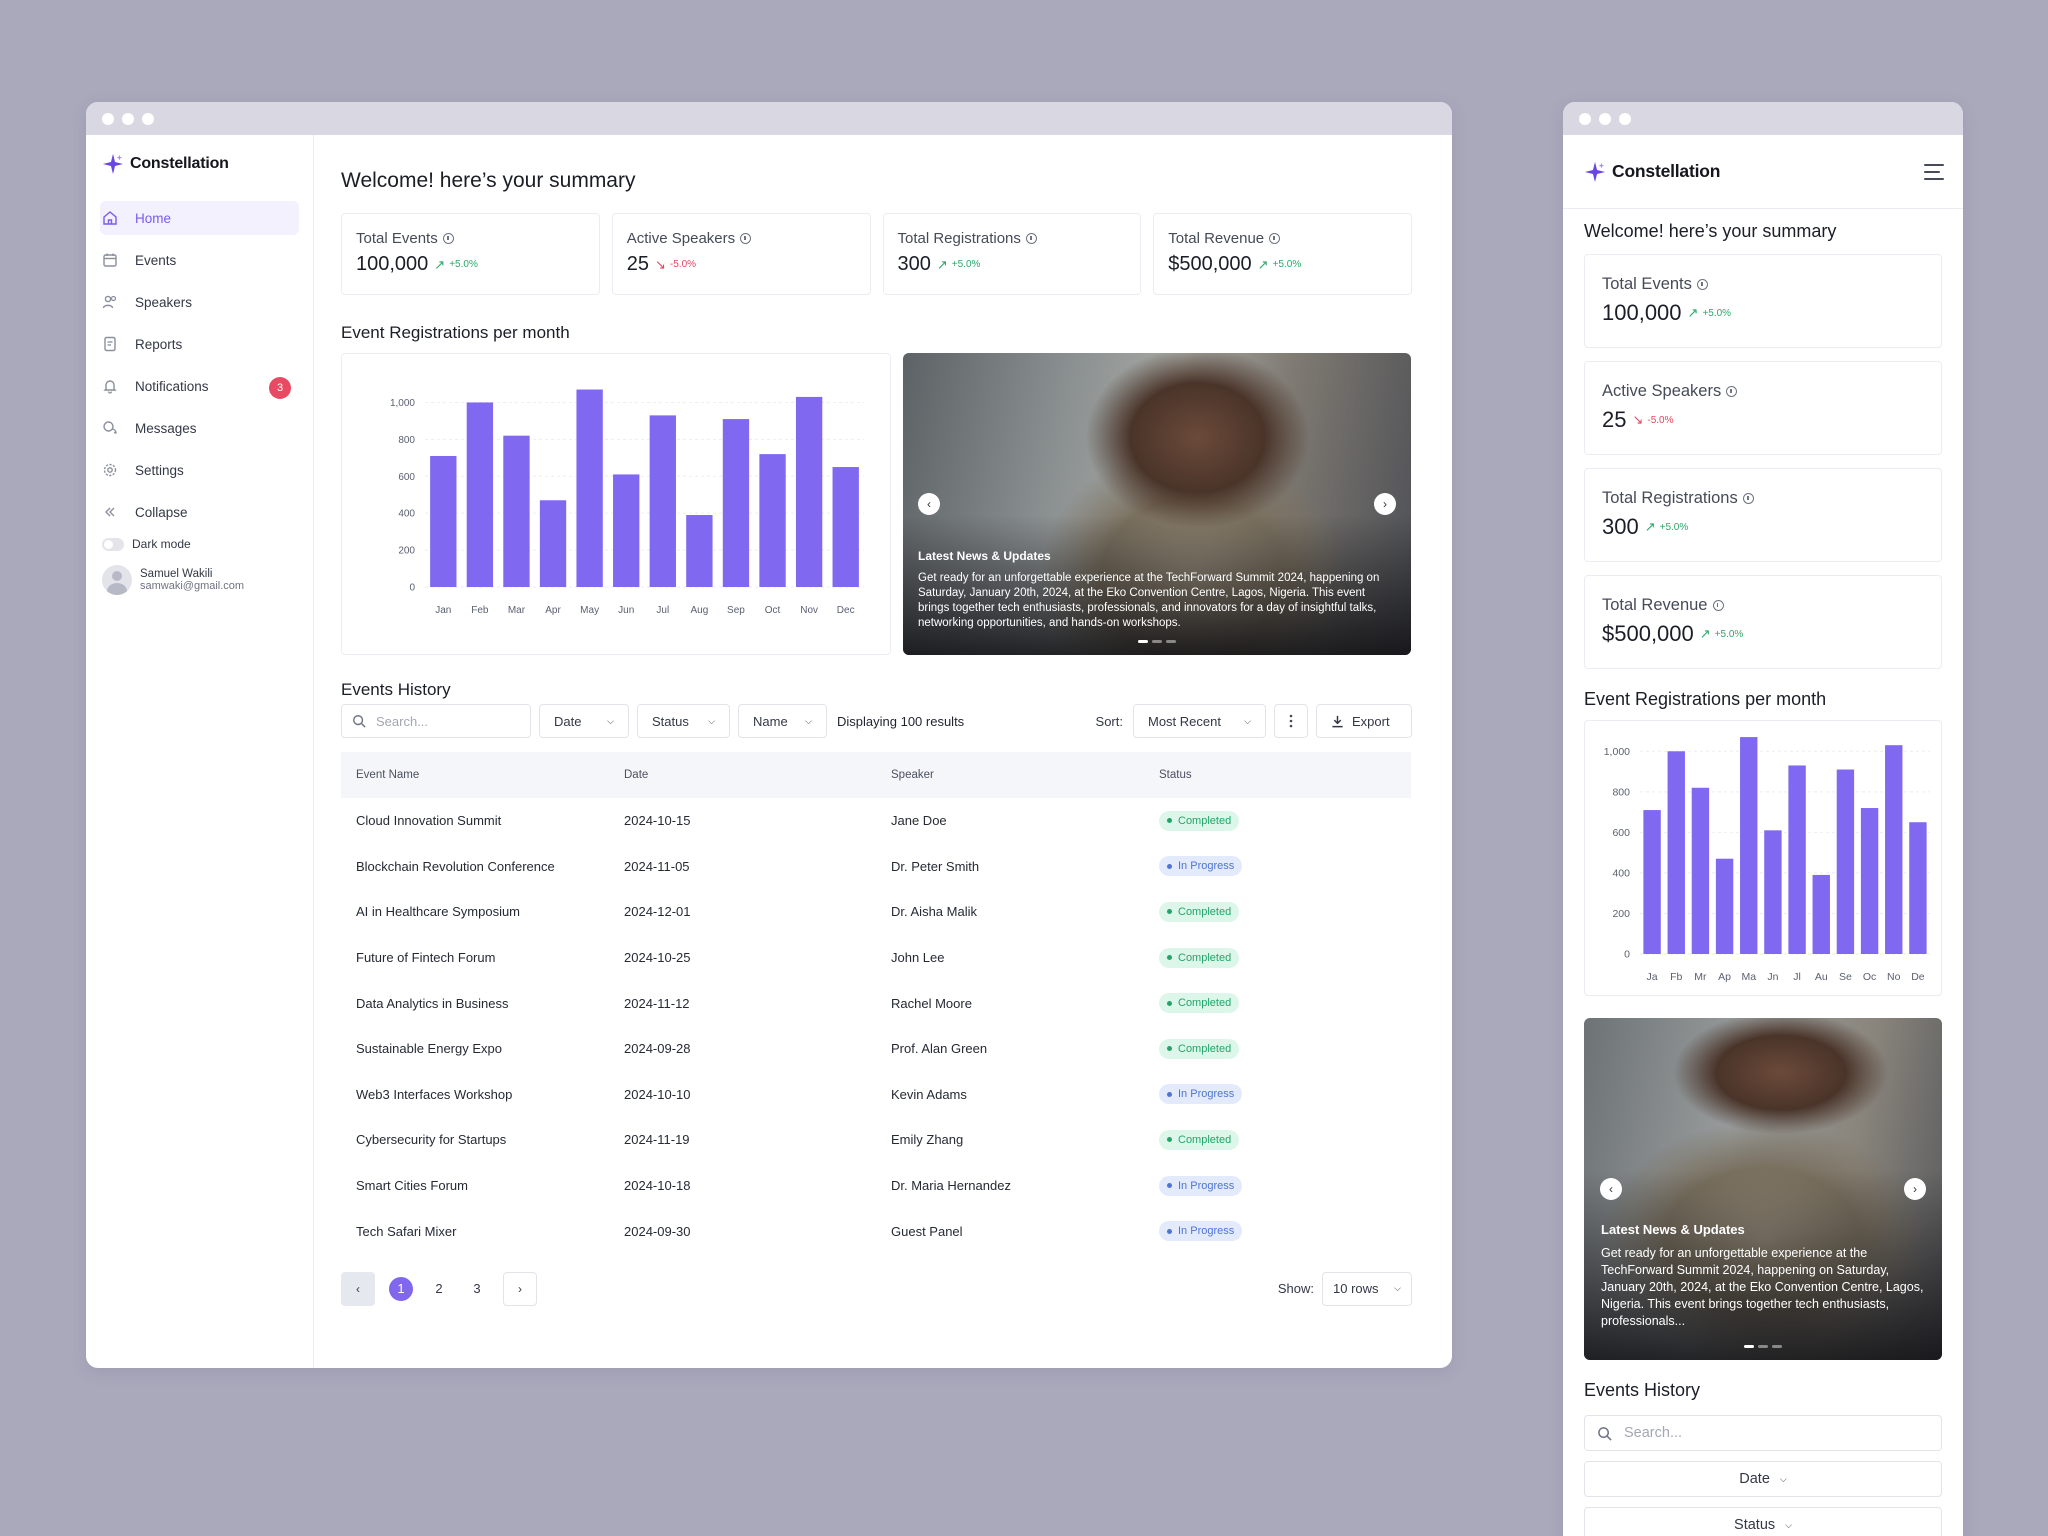  What do you see at coordinates (742, 775) in the screenshot?
I see `column-header-date: Date` at bounding box center [742, 775].